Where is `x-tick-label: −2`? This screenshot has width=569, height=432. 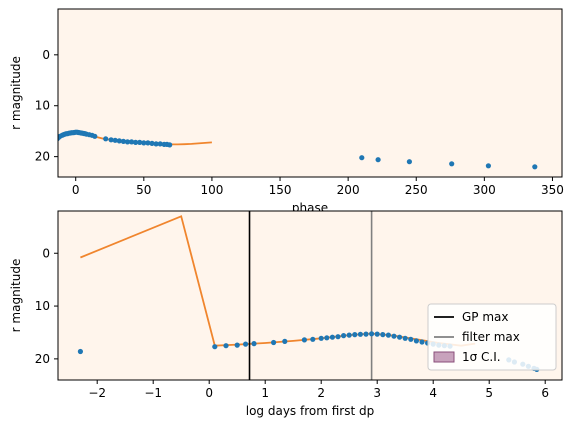
x-tick-label: −2 is located at coordinates (97, 393).